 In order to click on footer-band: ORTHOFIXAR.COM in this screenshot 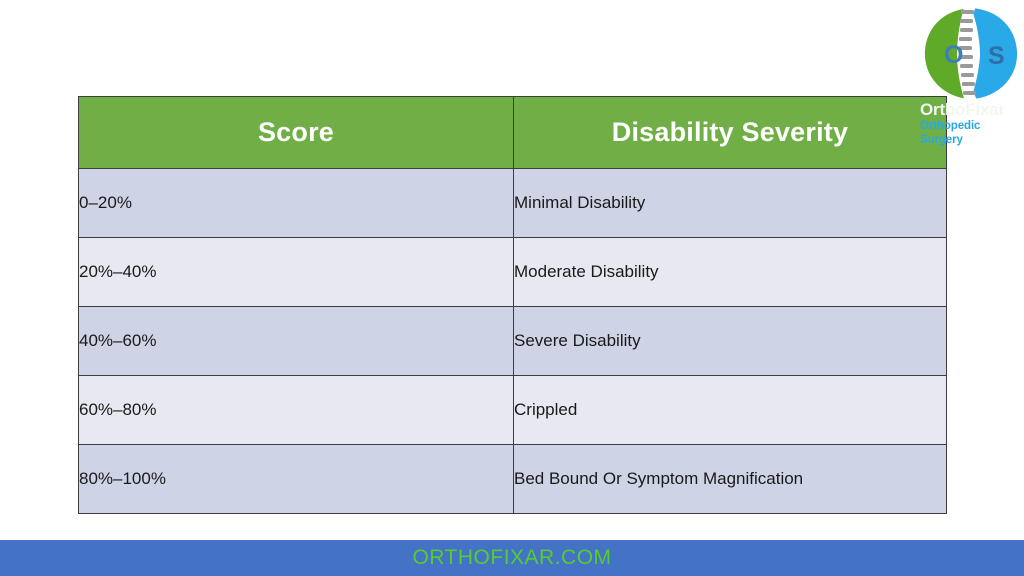, I will do `click(512, 558)`.